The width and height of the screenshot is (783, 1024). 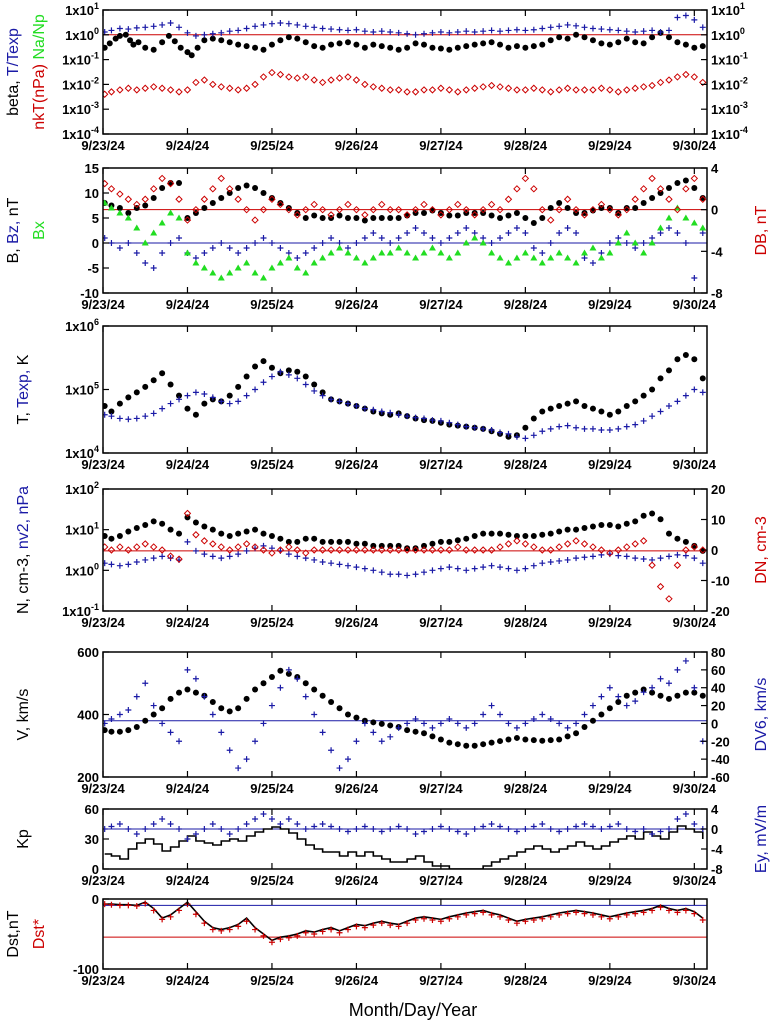 What do you see at coordinates (720, 611) in the screenshot?
I see `right-tick-label: -20` at bounding box center [720, 611].